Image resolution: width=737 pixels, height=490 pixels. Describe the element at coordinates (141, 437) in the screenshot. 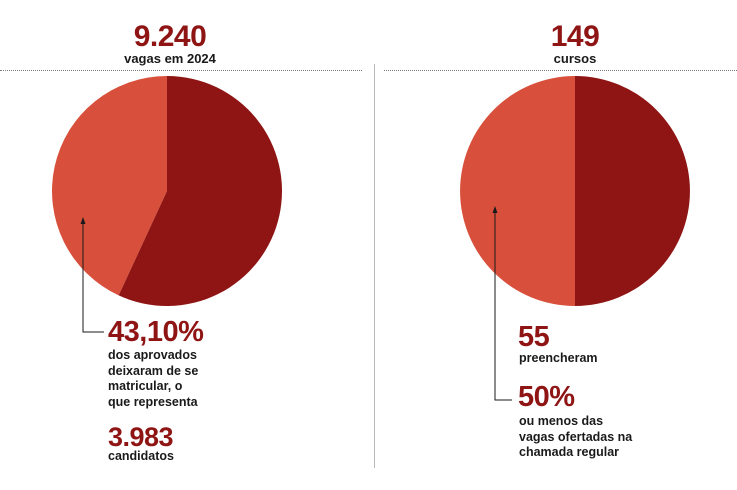

I see `left-annotation-value2: 3.983` at that location.